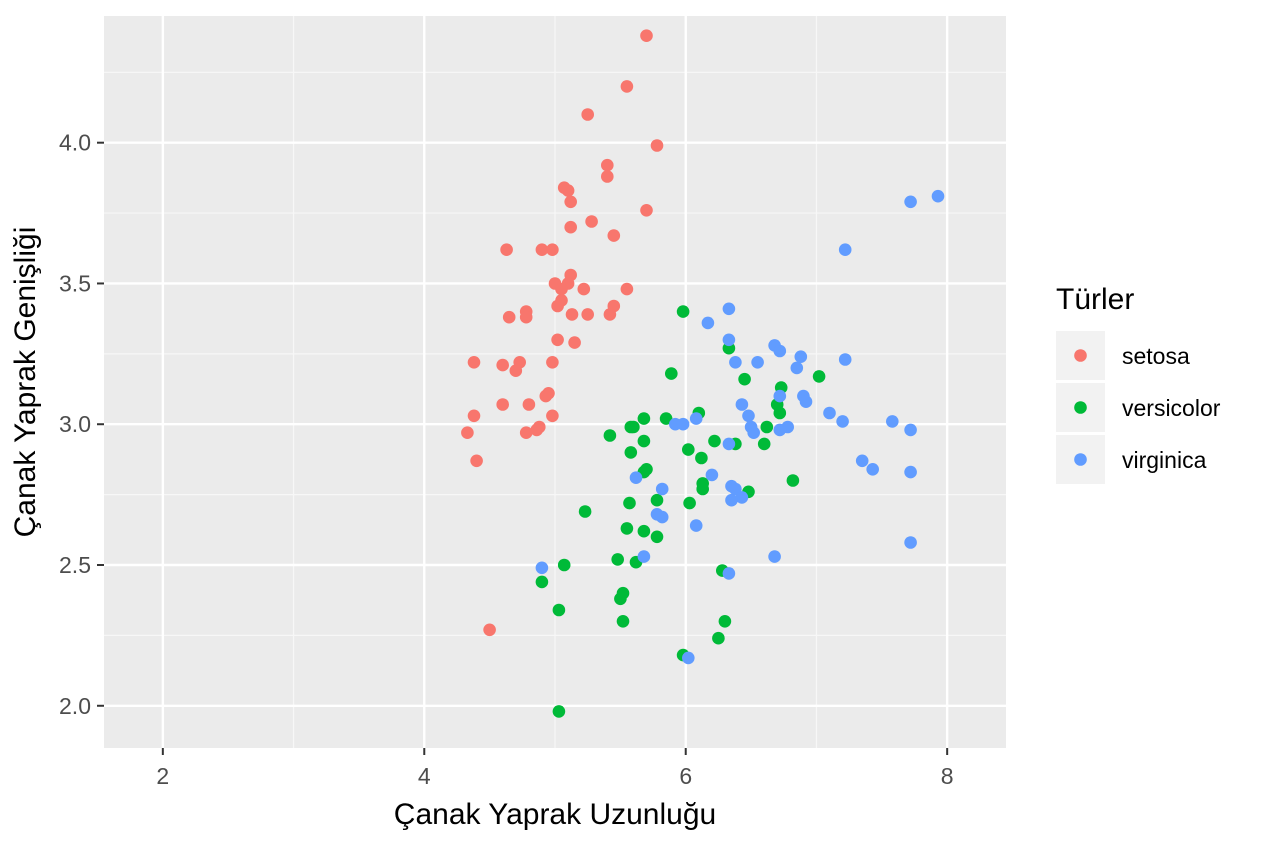  I want to click on y-axis-title: Çanak Yaprak Genişliği, so click(25, 382).